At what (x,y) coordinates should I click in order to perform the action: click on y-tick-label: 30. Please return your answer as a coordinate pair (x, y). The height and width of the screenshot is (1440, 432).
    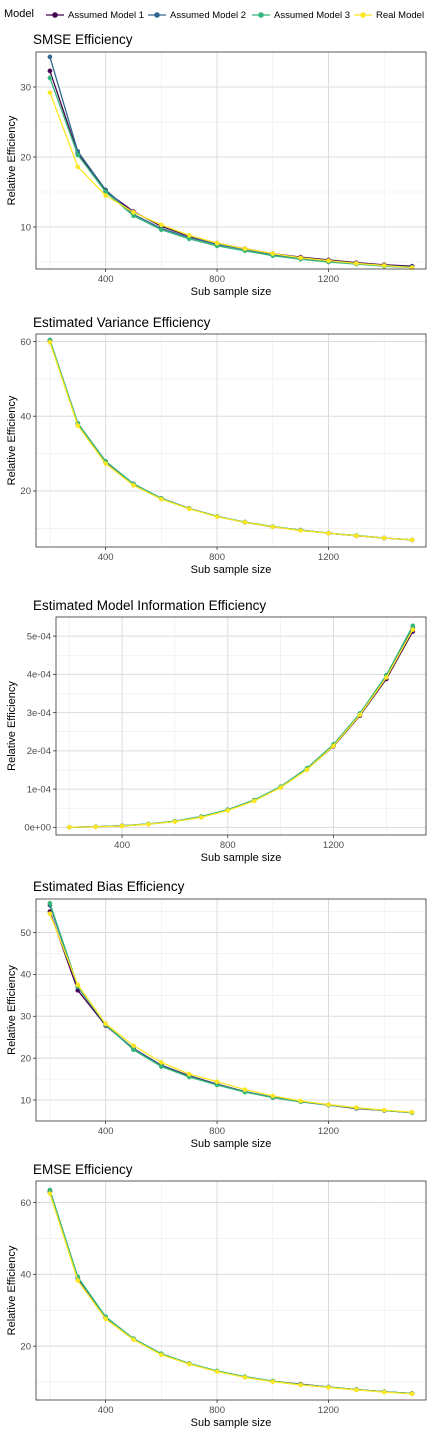
    Looking at the image, I should click on (25, 1017).